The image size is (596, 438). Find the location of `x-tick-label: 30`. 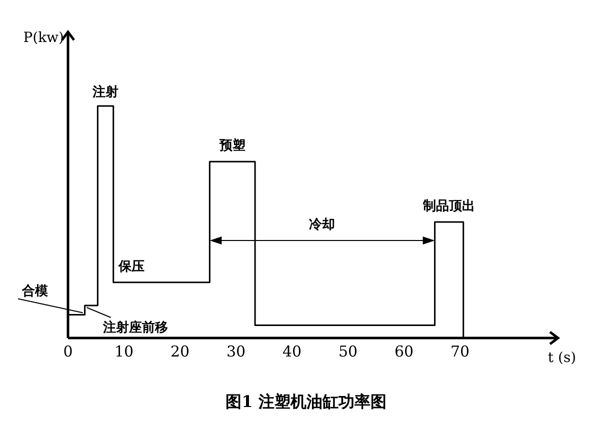

x-tick-label: 30 is located at coordinates (236, 351).